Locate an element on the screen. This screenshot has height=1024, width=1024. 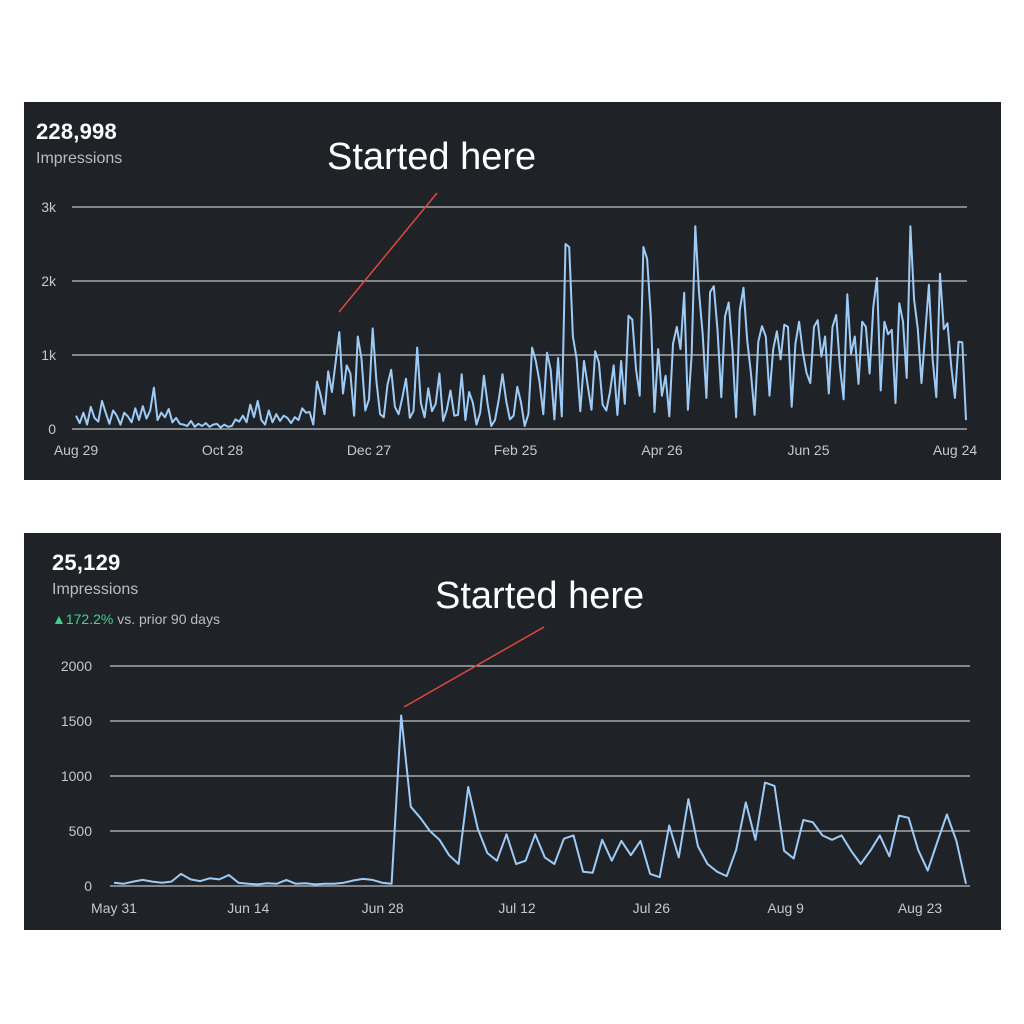
x-tick-label: May 31 is located at coordinates (114, 908).